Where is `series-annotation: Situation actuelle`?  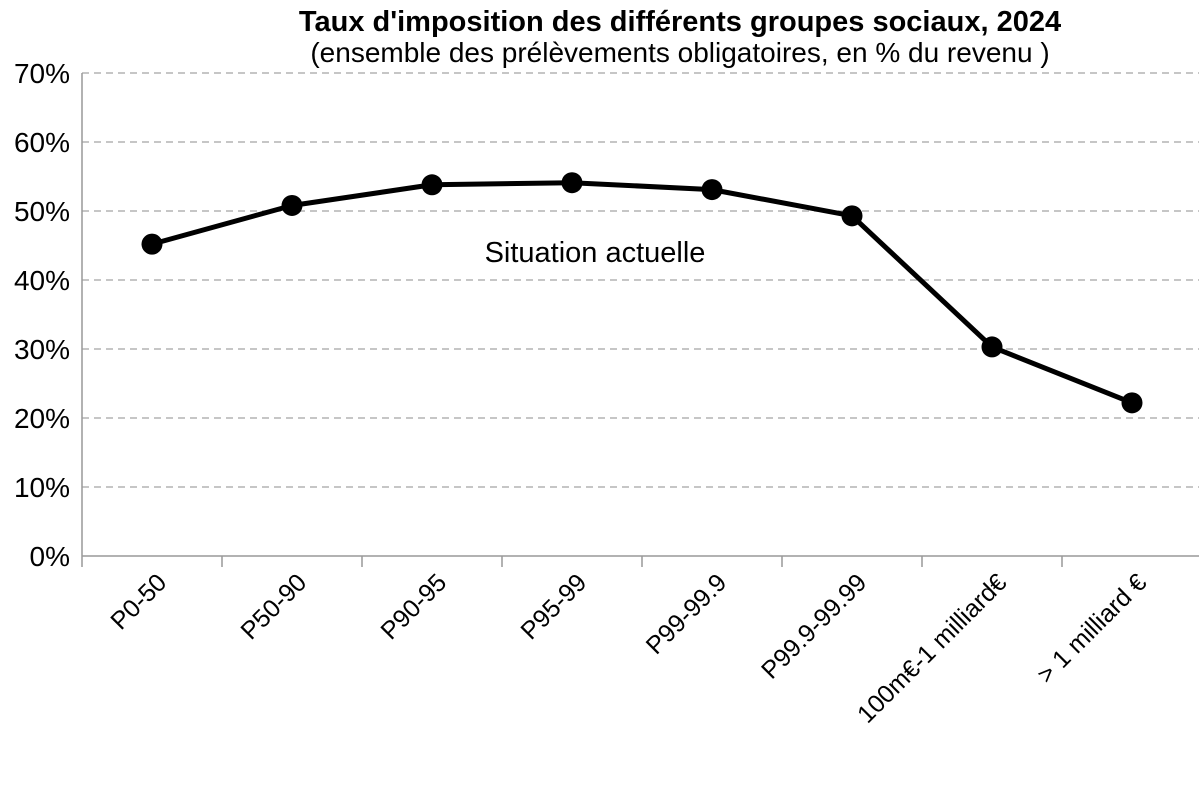
series-annotation: Situation actuelle is located at coordinates (595, 253).